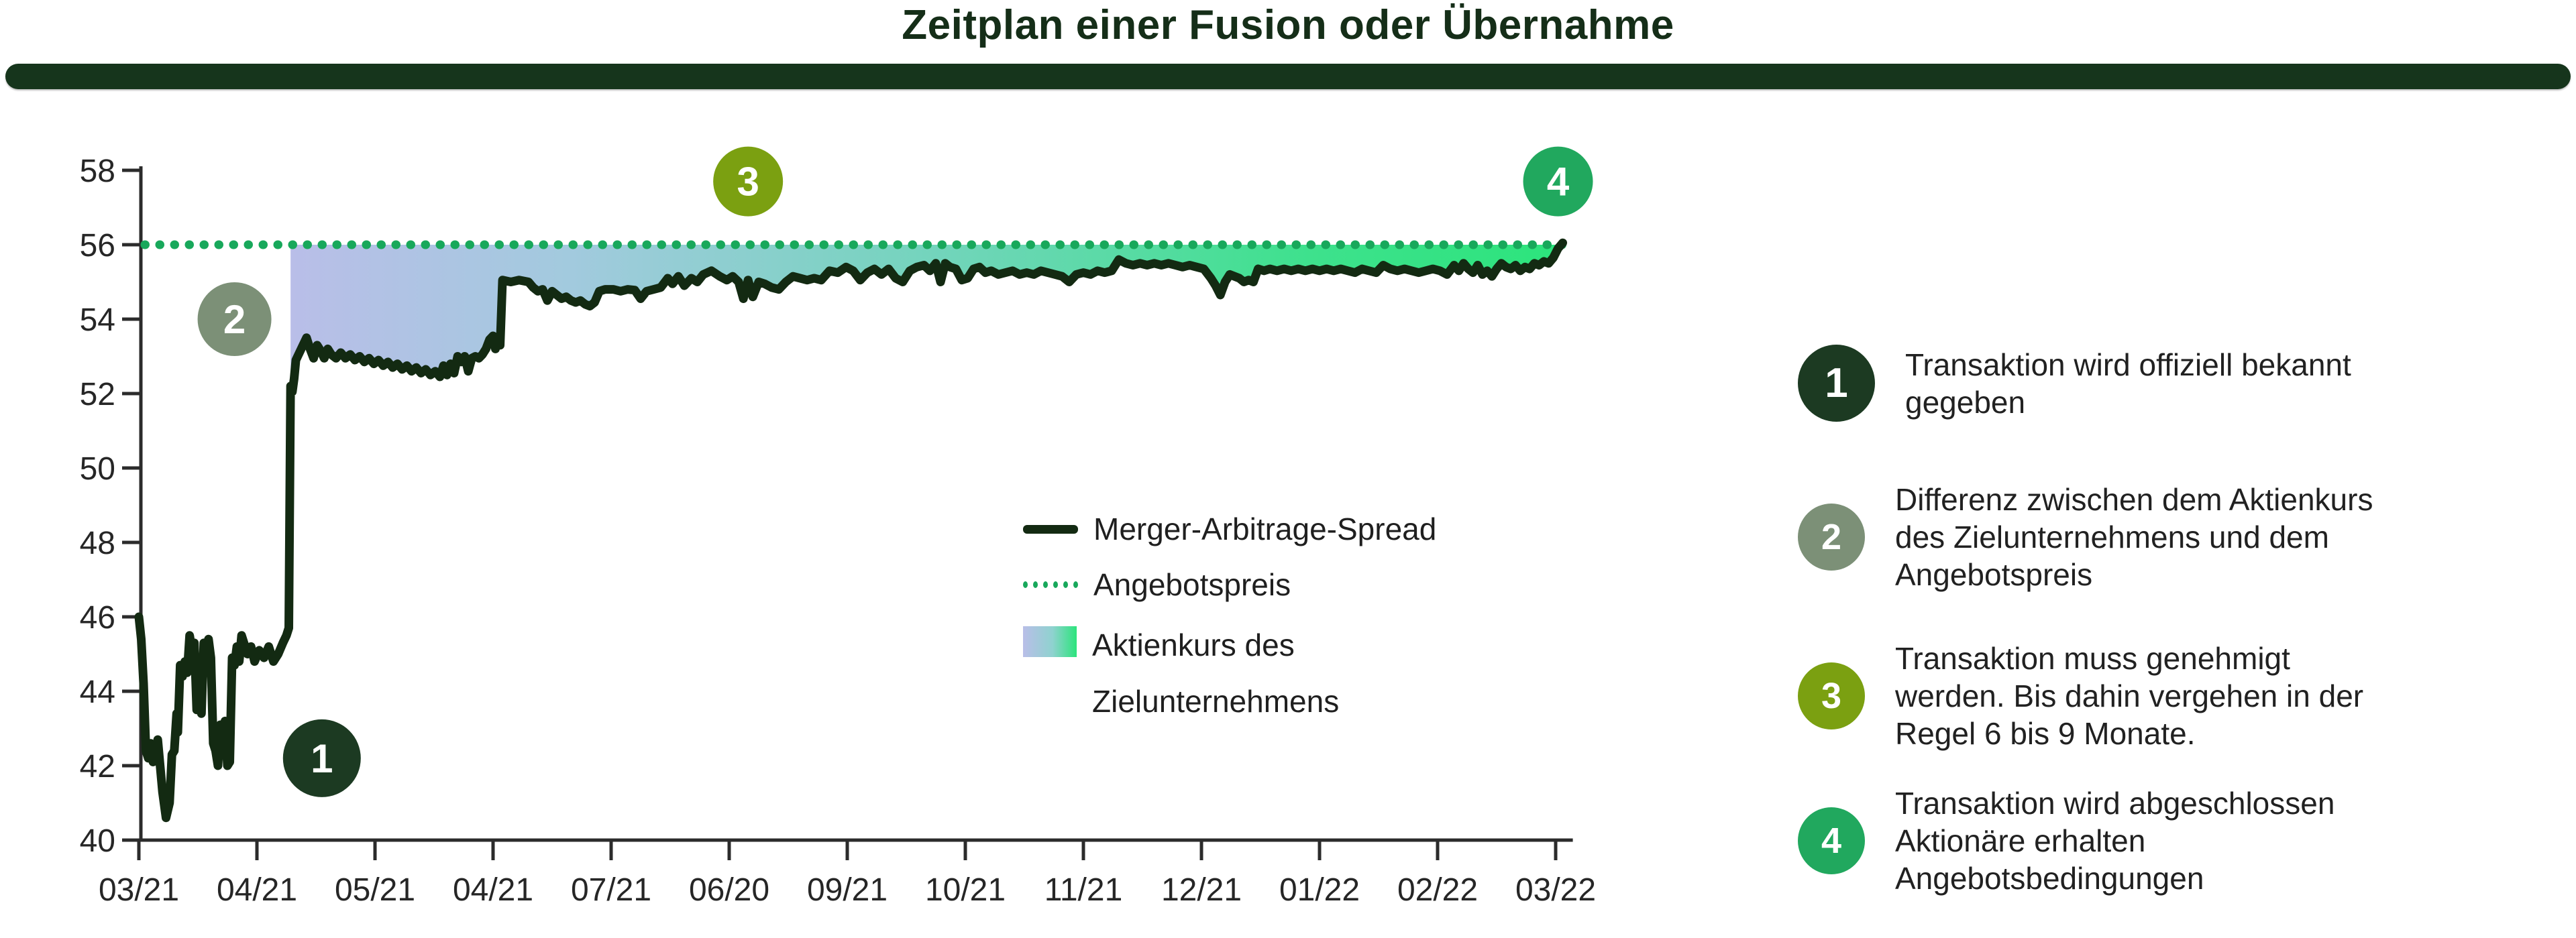 The image size is (2576, 938). I want to click on step-number-badge-3: 3, so click(1831, 695).